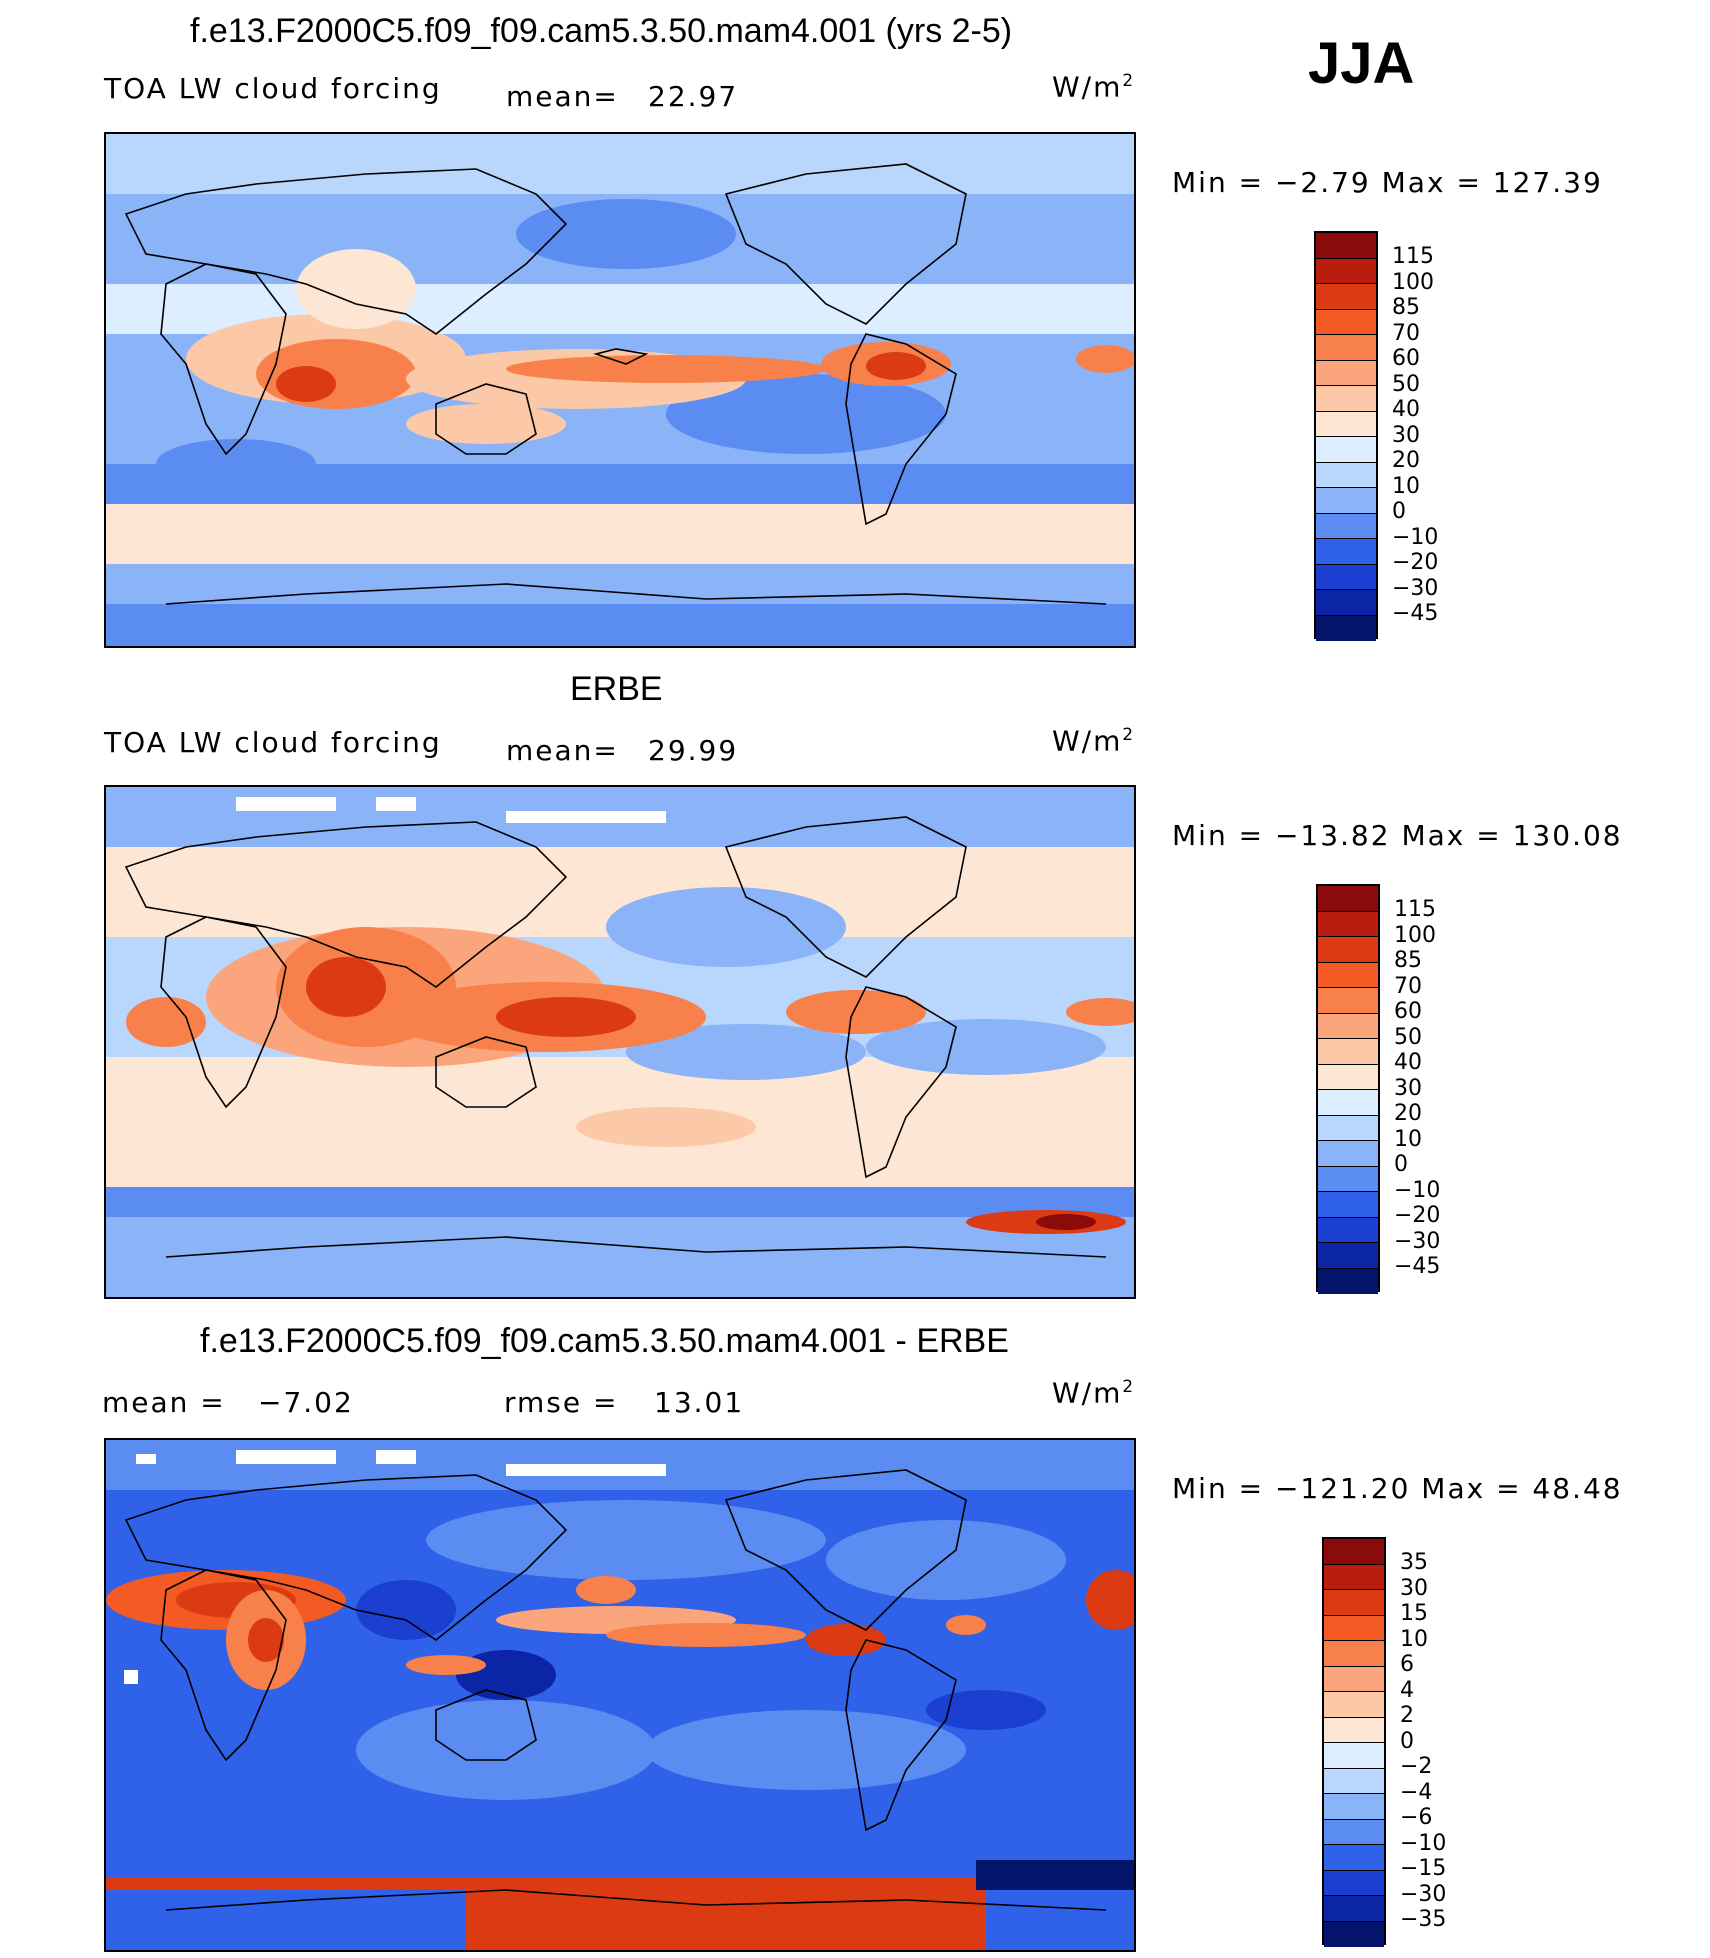 The height and width of the screenshot is (1958, 1710). I want to click on panel-2-mean-value: 29.99, so click(693, 750).